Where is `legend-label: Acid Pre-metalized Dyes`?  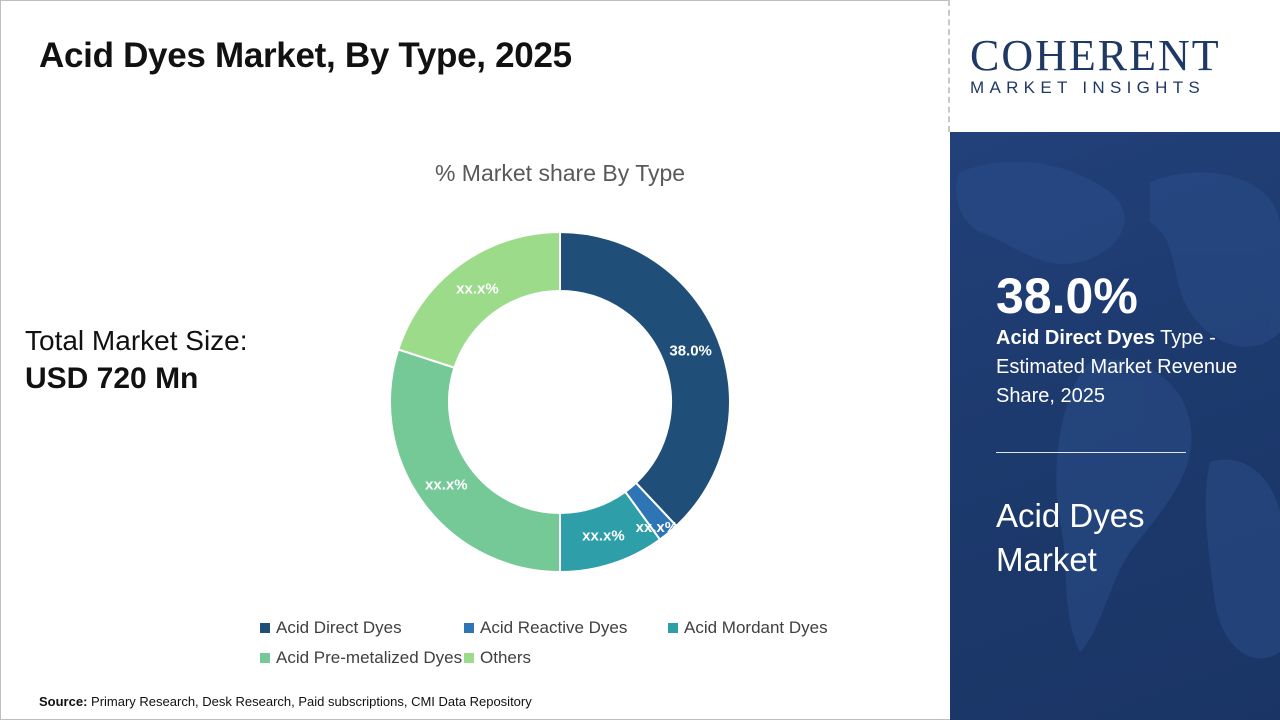
legend-label: Acid Pre-metalized Dyes is located at coordinates (369, 657).